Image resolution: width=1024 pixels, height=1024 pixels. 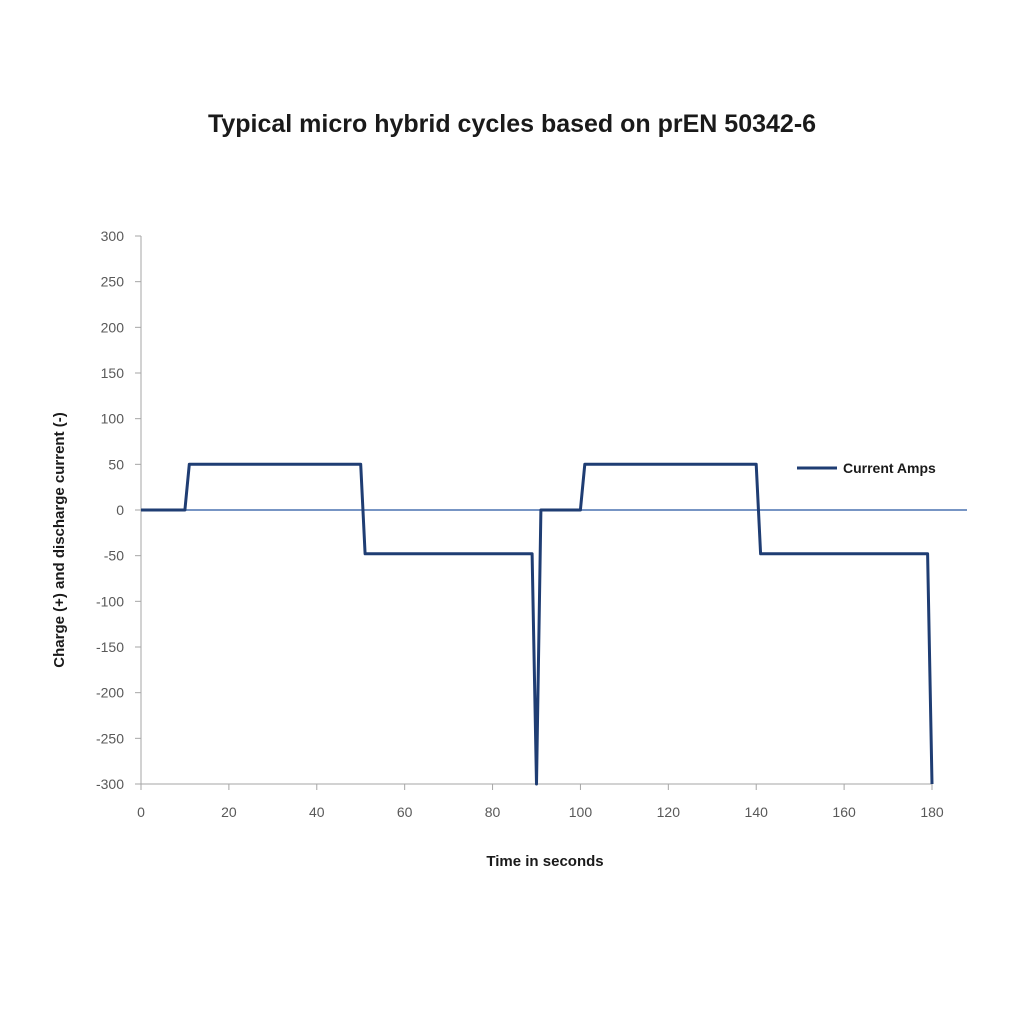 I want to click on y-tick-label: 200, so click(x=113, y=327).